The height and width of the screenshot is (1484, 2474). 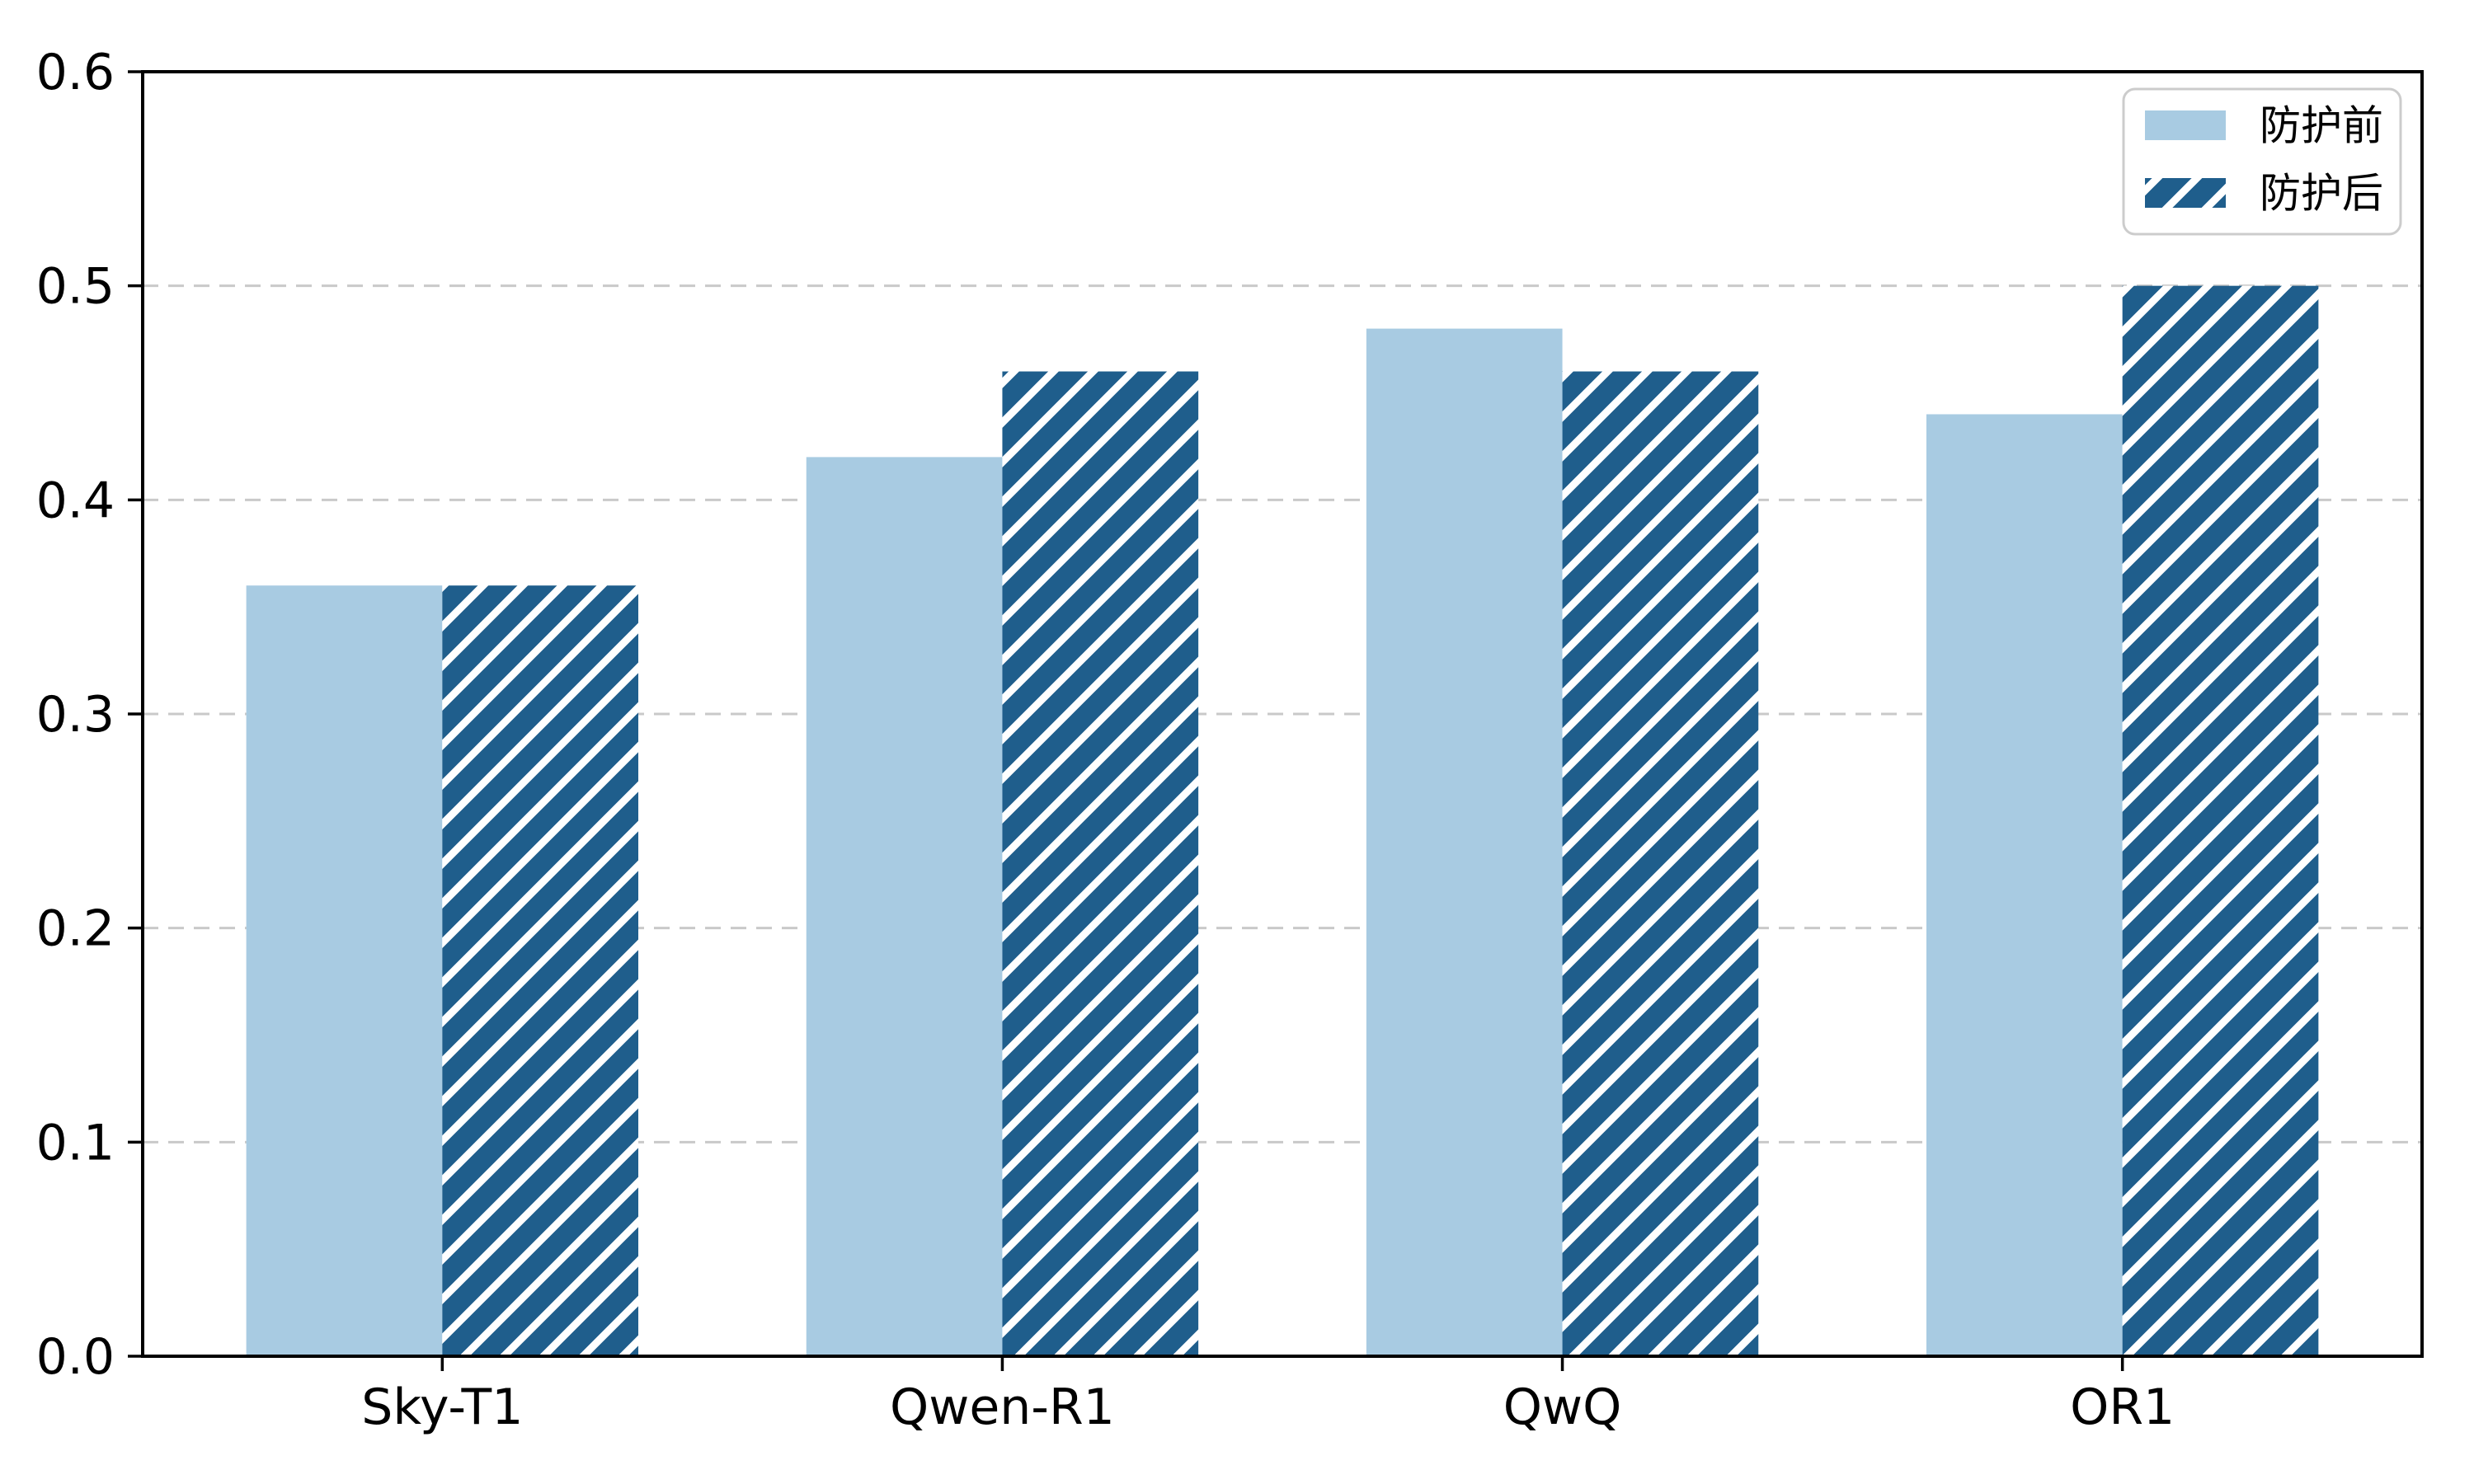 What do you see at coordinates (344, 970) in the screenshot?
I see `bar-Sky-T1-s0` at bounding box center [344, 970].